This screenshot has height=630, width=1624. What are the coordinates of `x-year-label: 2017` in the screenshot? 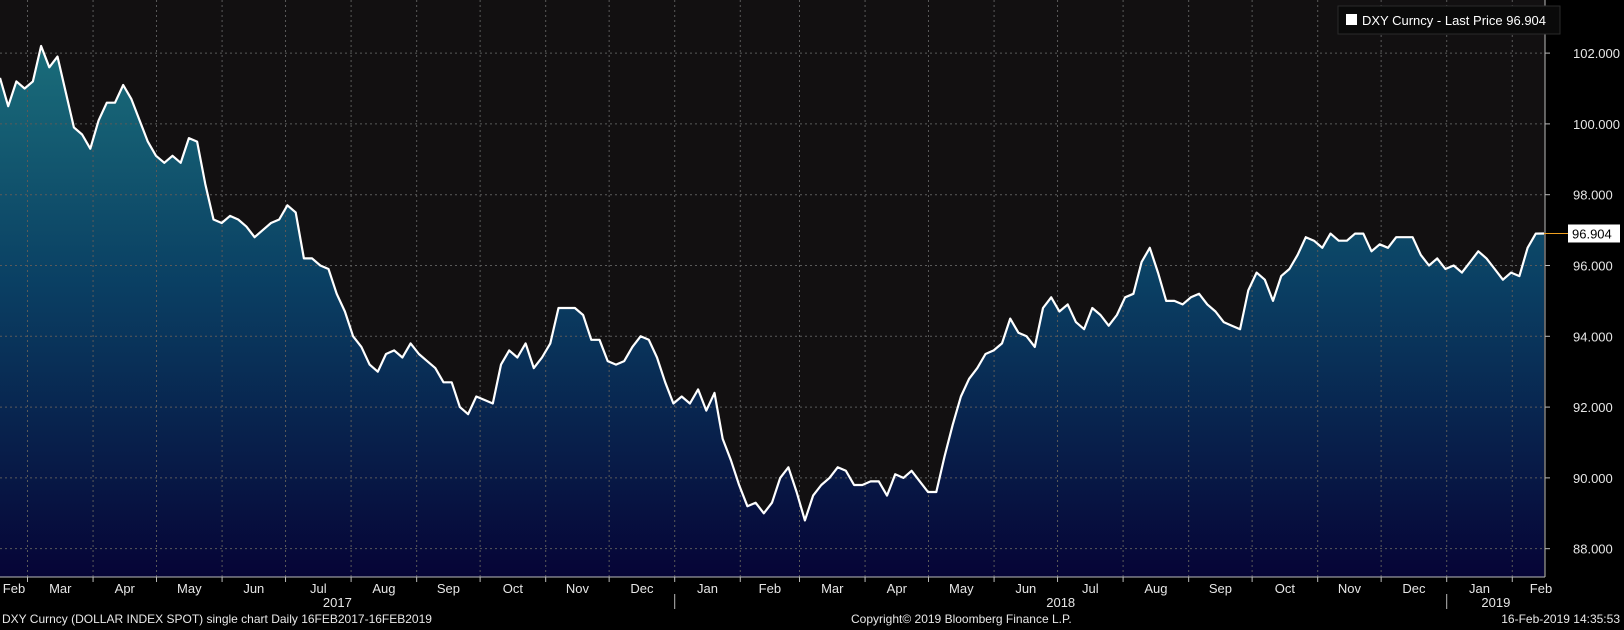 It's located at (337, 602).